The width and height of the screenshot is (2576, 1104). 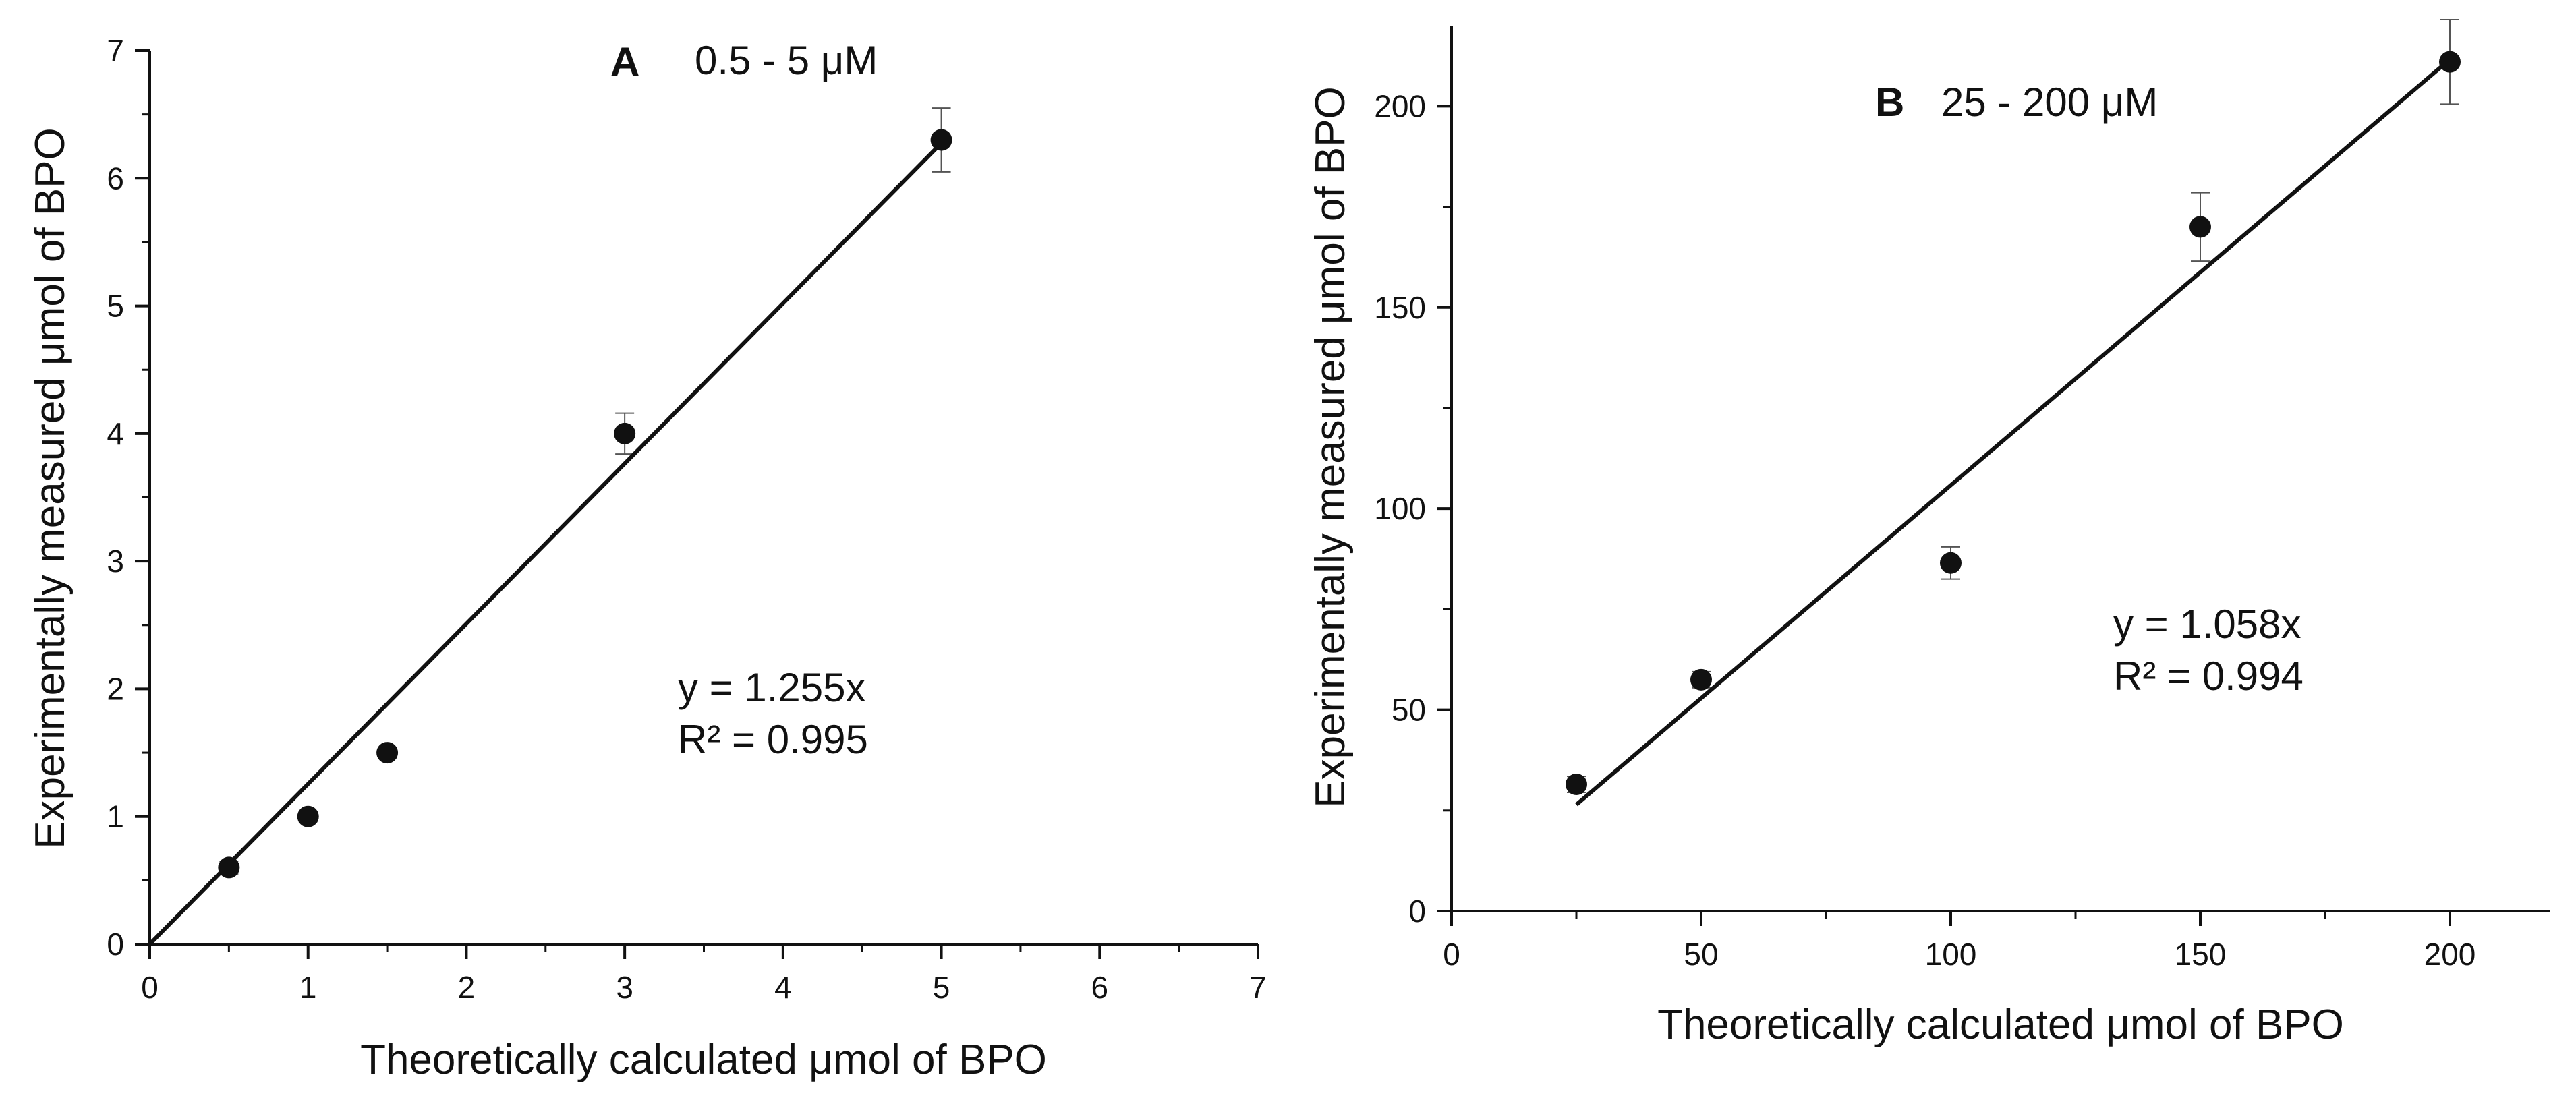 I want to click on panel-a-x-tick-label: 2, so click(x=467, y=987).